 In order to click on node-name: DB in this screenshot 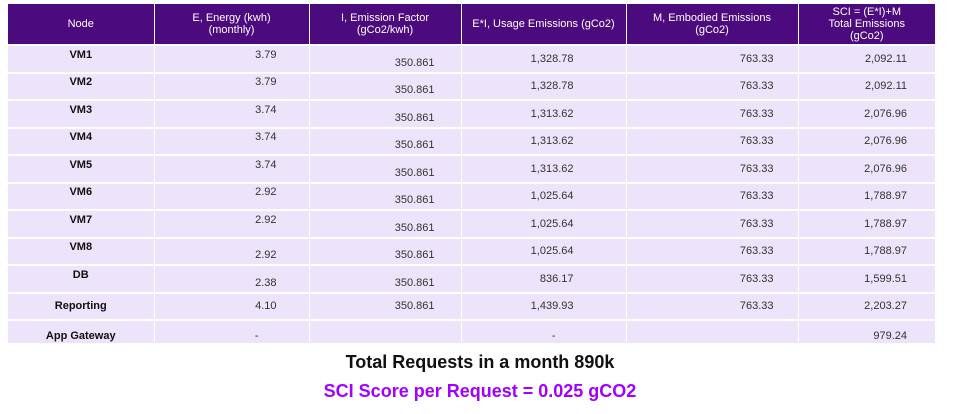, I will do `click(81, 279)`.